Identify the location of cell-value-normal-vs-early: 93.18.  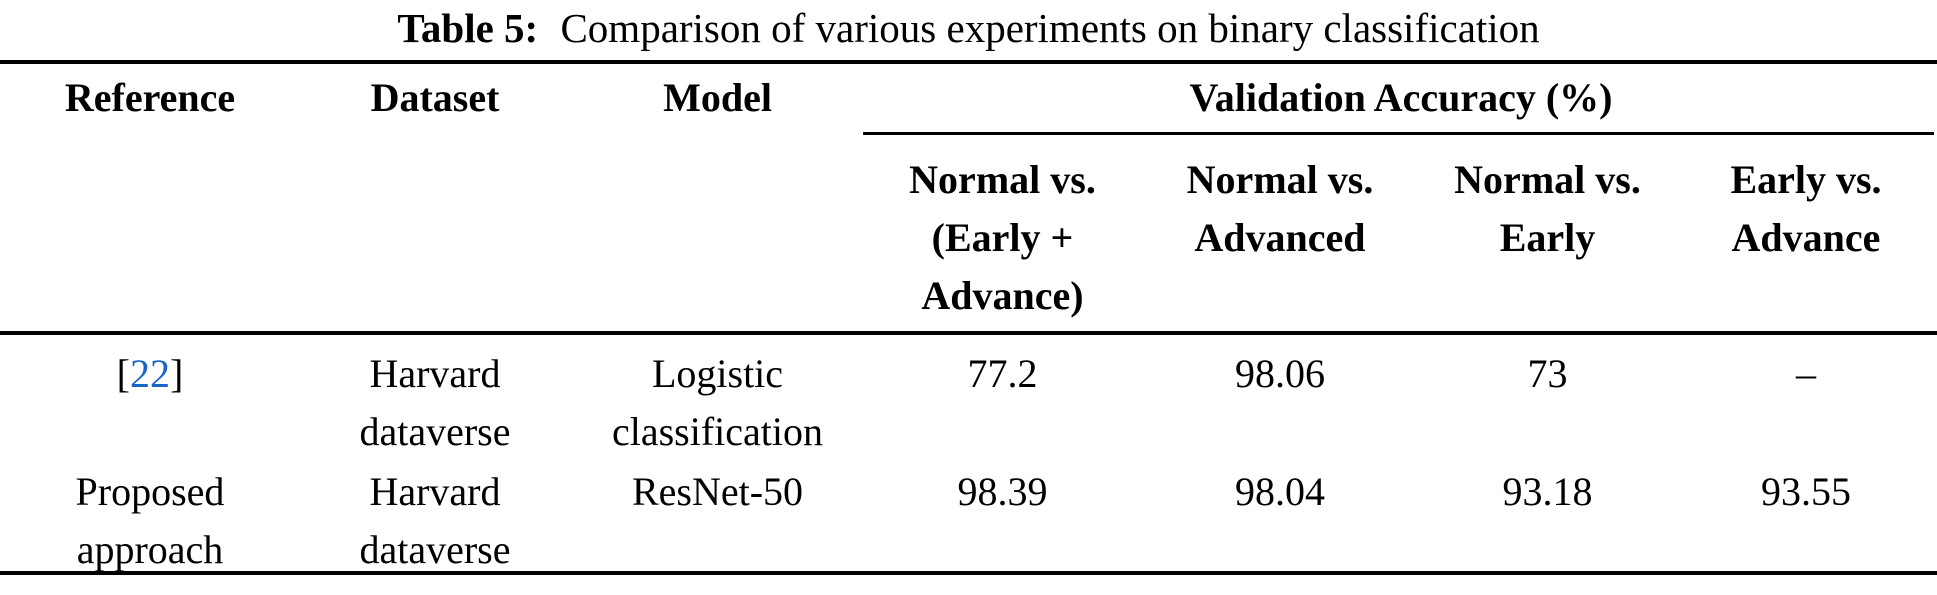
(1547, 491).